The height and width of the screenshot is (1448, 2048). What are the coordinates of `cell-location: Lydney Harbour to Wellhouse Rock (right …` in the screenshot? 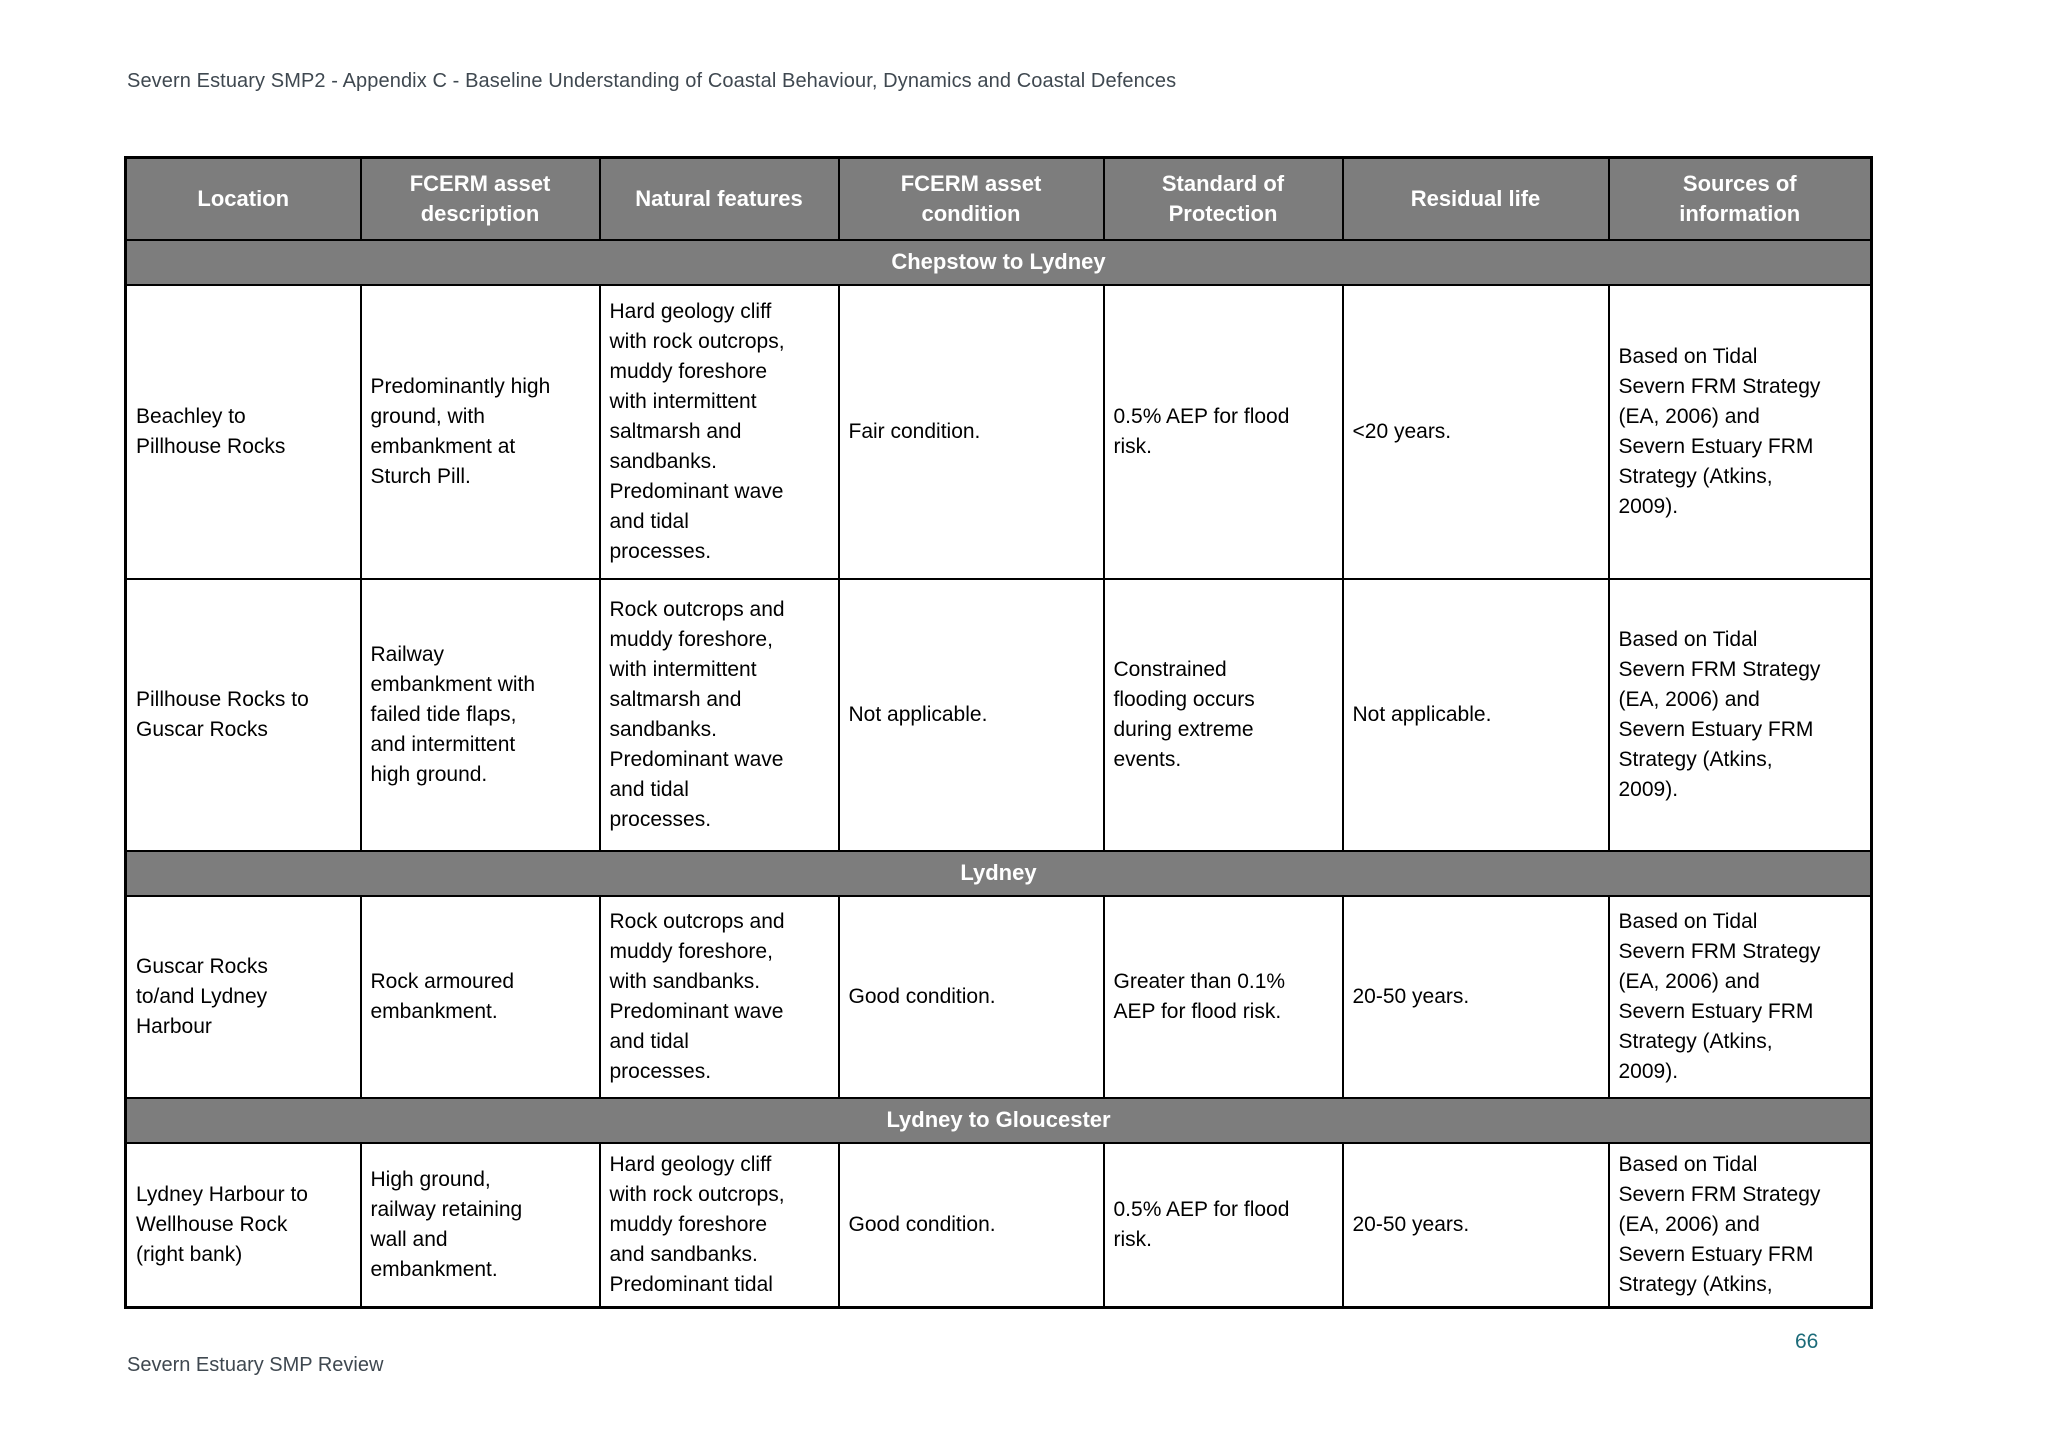 It's located at (243, 1224).